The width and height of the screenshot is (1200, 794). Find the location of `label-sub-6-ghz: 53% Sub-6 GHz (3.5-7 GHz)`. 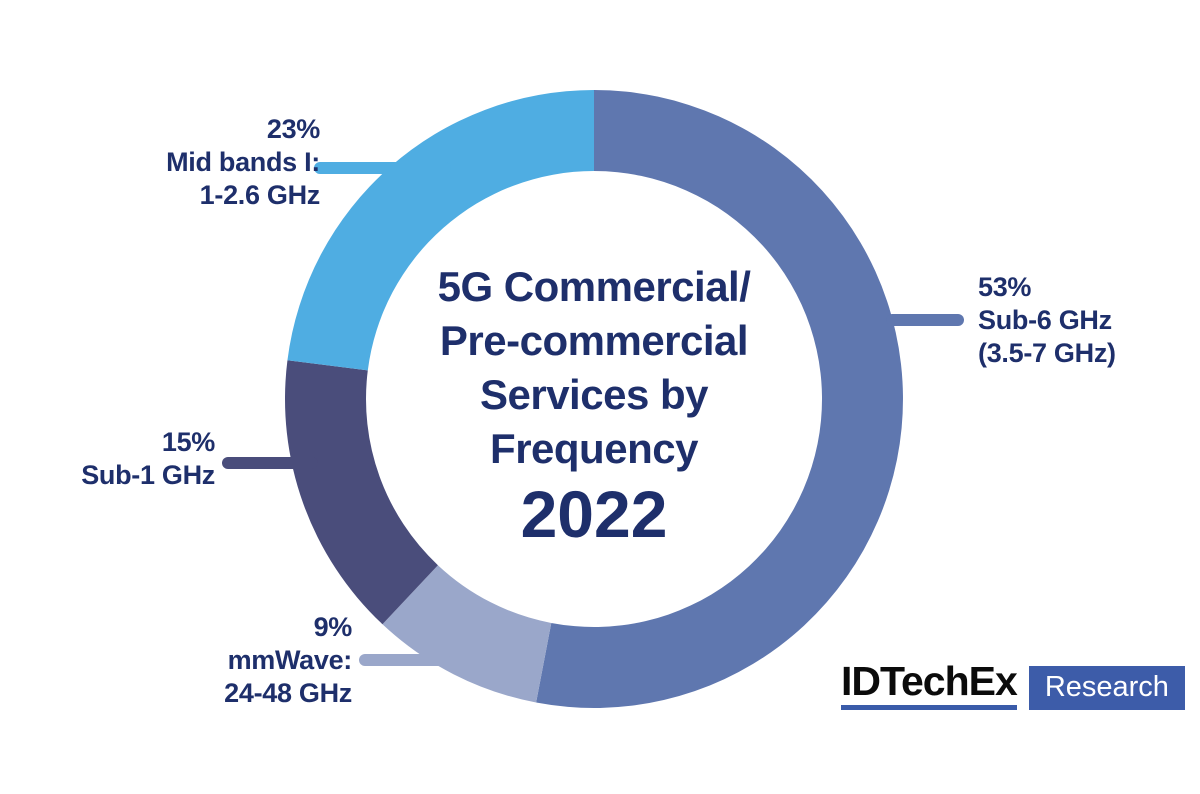

label-sub-6-ghz: 53% Sub-6 GHz (3.5-7 GHz) is located at coordinates (1047, 320).